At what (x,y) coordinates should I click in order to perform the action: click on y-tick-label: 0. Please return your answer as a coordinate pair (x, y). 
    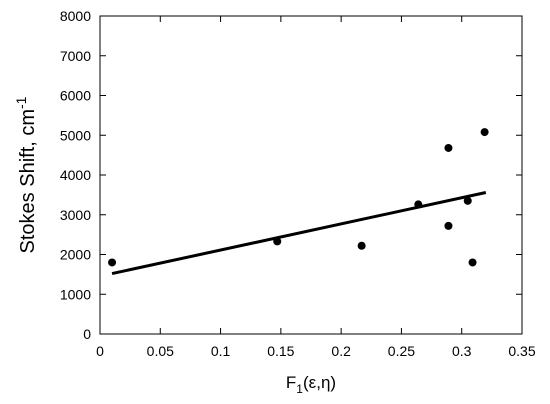
    Looking at the image, I should click on (87, 334).